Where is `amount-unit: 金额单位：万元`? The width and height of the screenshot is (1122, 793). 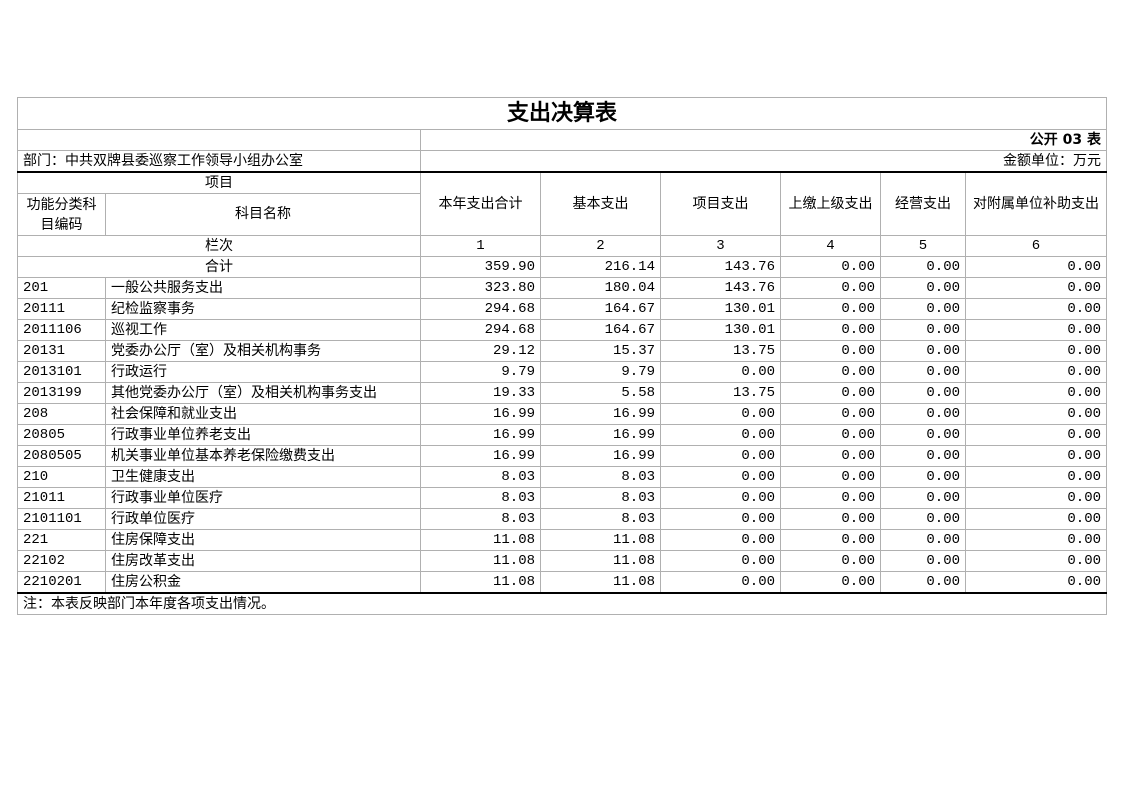
amount-unit: 金额单位：万元 is located at coordinates (763, 161).